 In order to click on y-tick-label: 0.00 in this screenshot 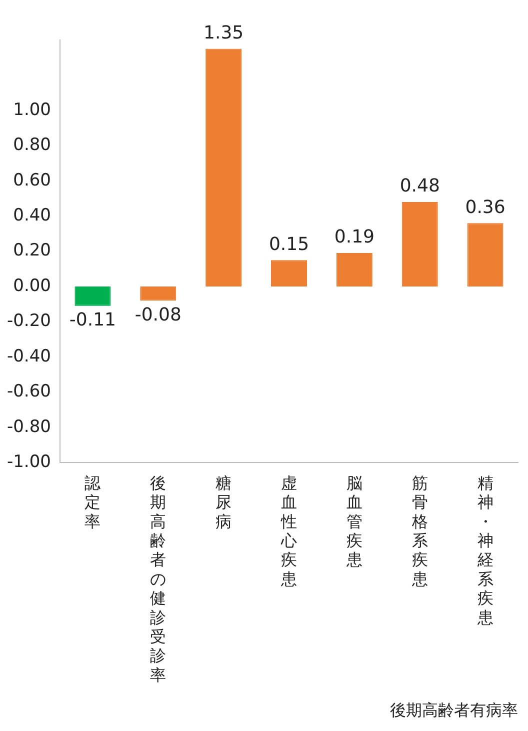, I will do `click(32, 286)`.